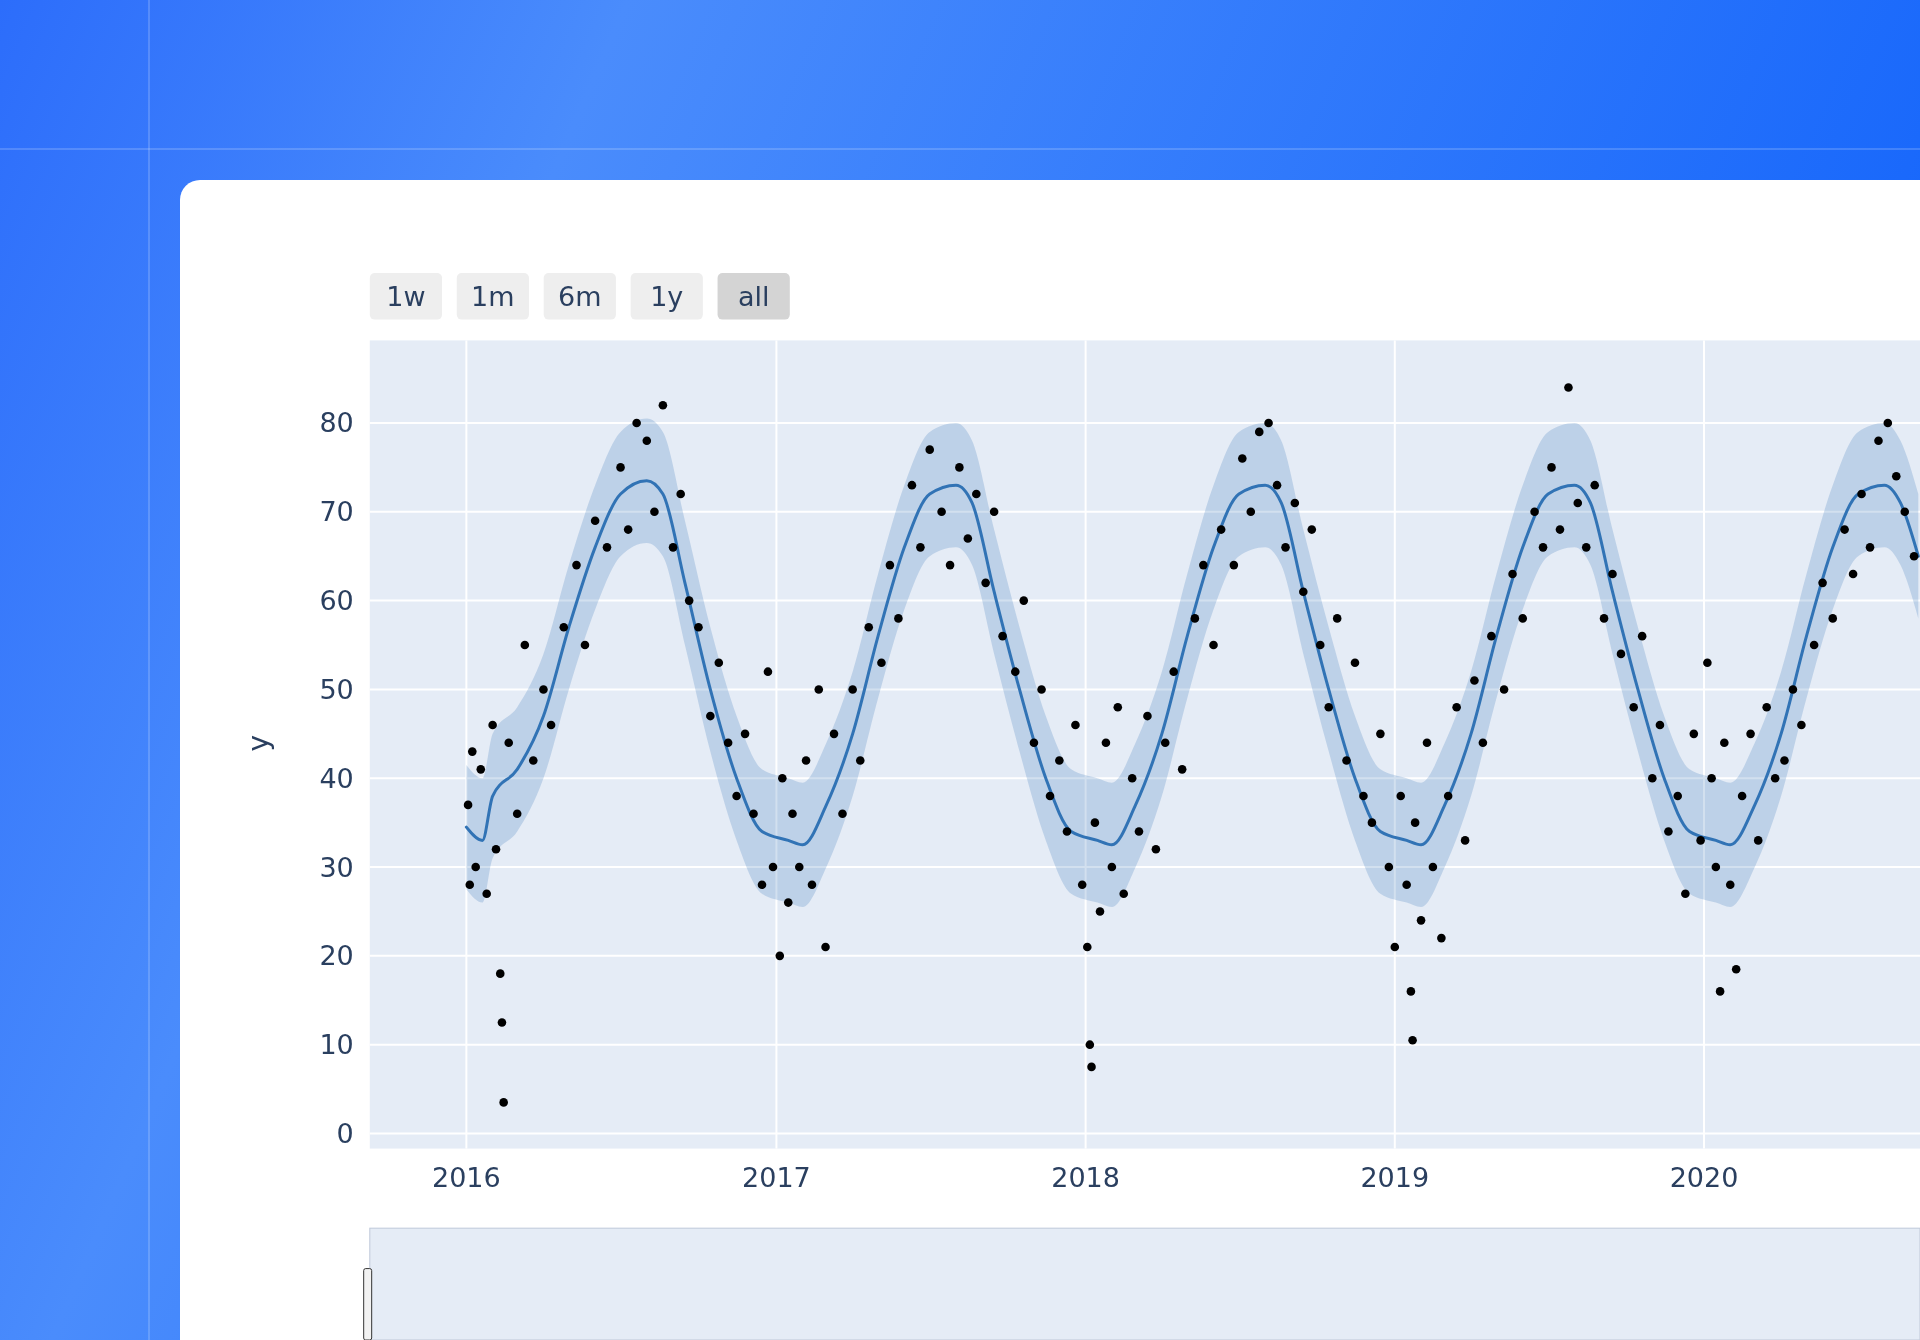  I want to click on y-tick-label: 10, so click(336, 1045).